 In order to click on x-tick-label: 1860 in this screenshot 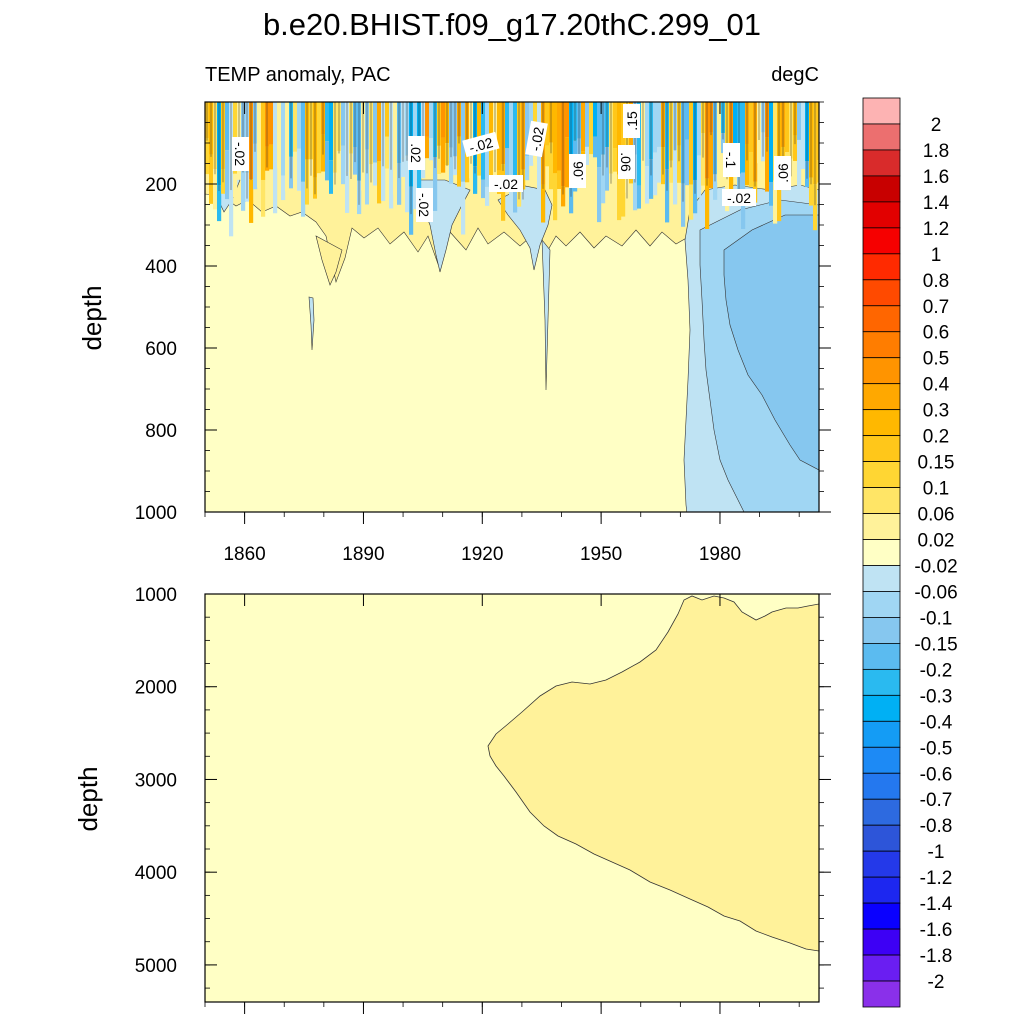, I will do `click(244, 554)`.